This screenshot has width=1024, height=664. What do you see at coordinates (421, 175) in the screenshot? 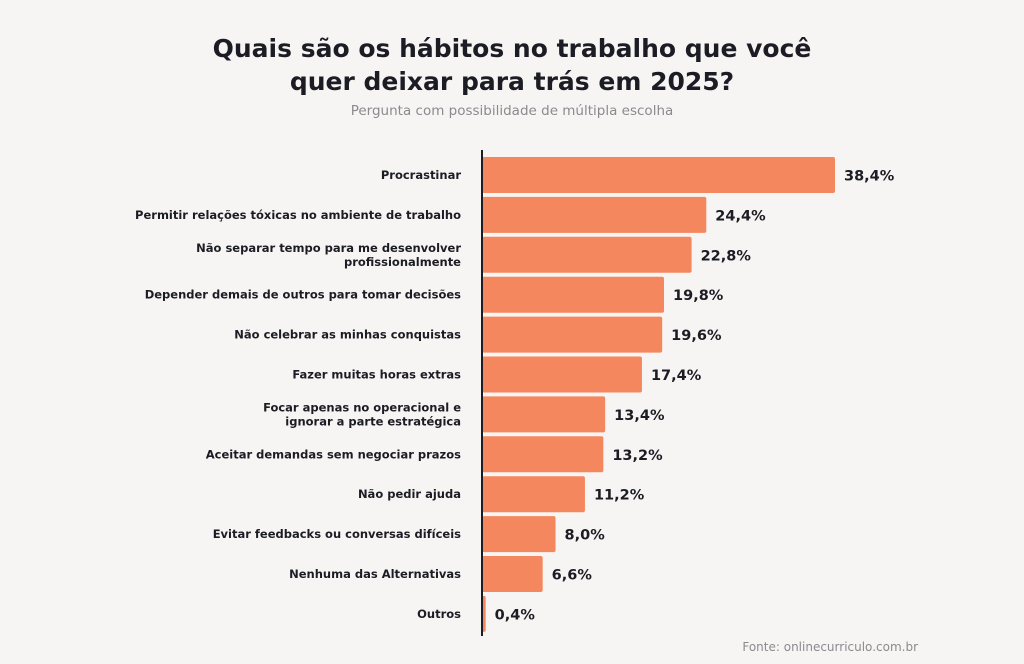
I see `category-label-1: Procrastinar` at bounding box center [421, 175].